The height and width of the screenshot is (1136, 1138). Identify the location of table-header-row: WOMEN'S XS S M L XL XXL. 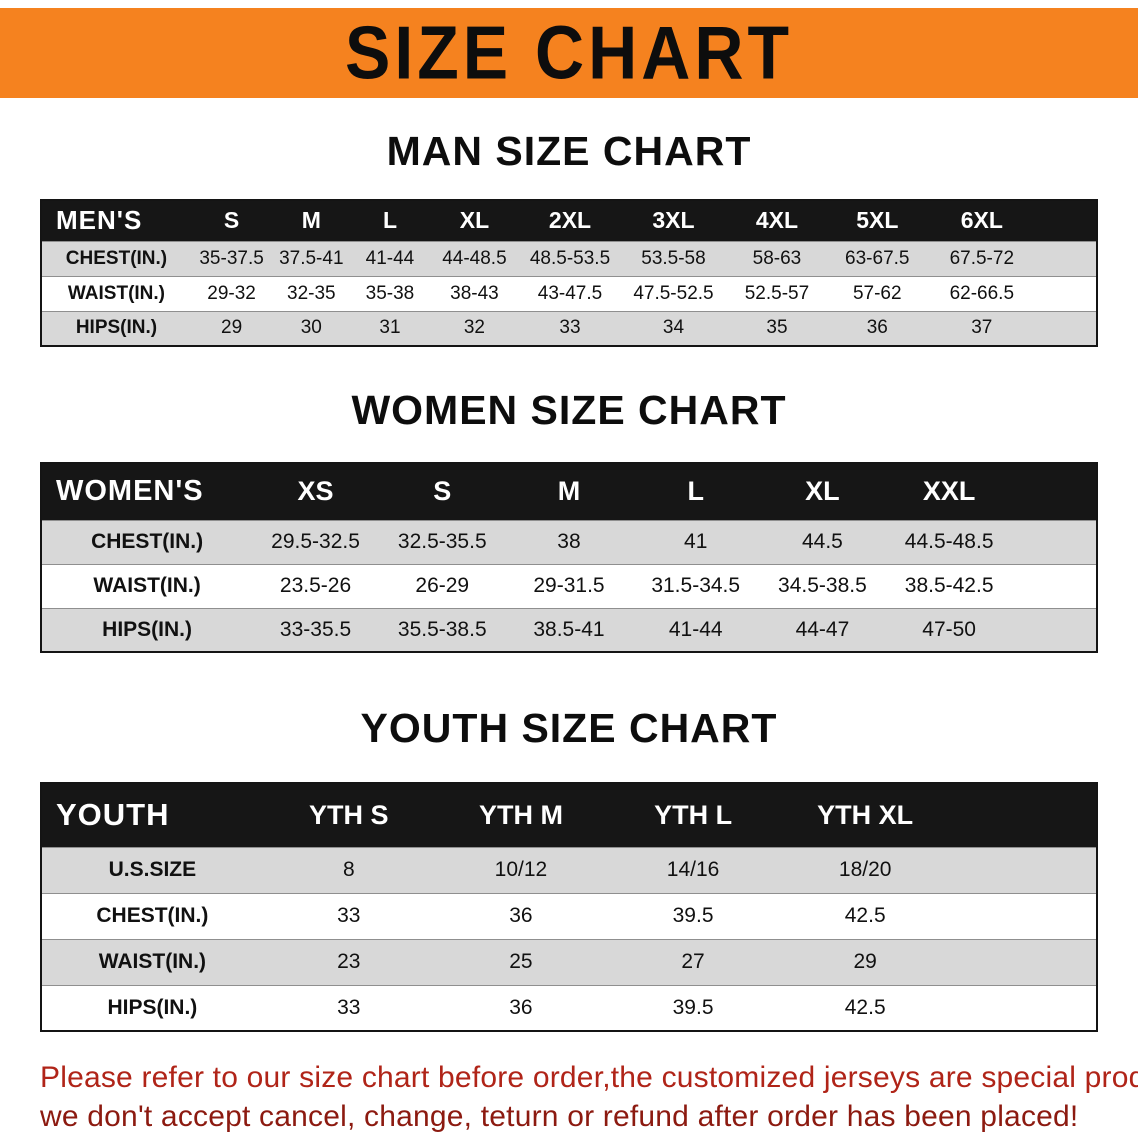
(569, 491).